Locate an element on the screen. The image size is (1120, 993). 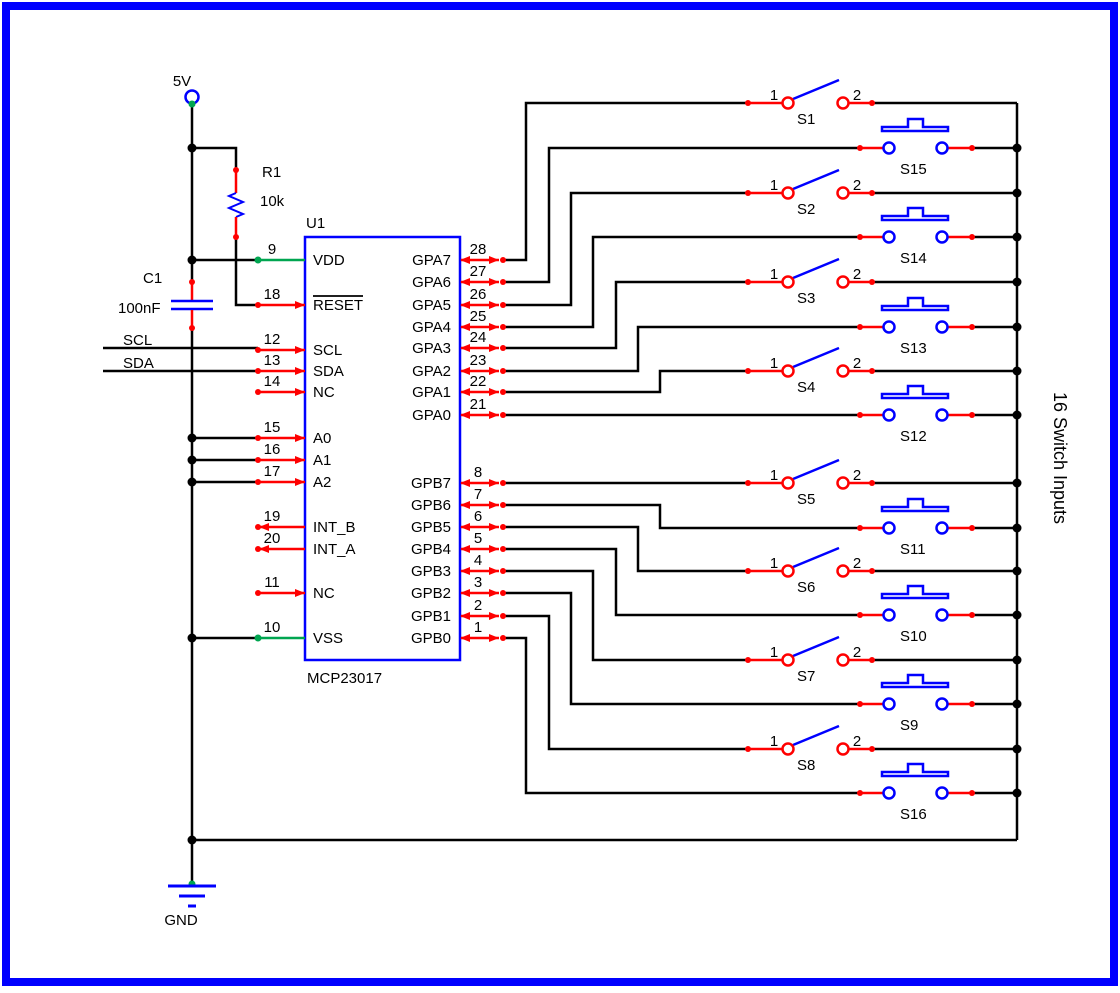
pushbutton-actuator-icon is located at coordinates (915, 214).